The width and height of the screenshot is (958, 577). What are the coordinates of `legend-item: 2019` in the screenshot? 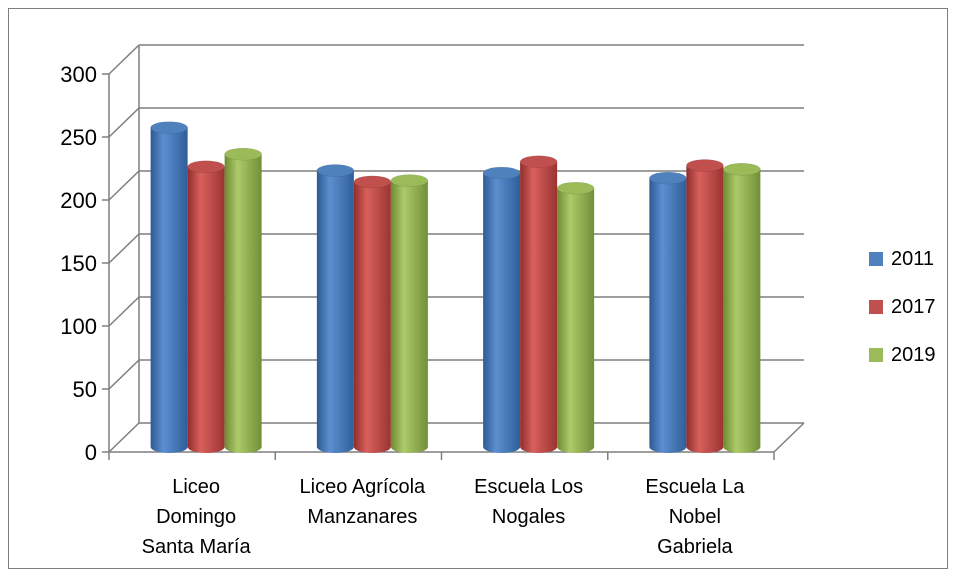 It's located at (902, 355).